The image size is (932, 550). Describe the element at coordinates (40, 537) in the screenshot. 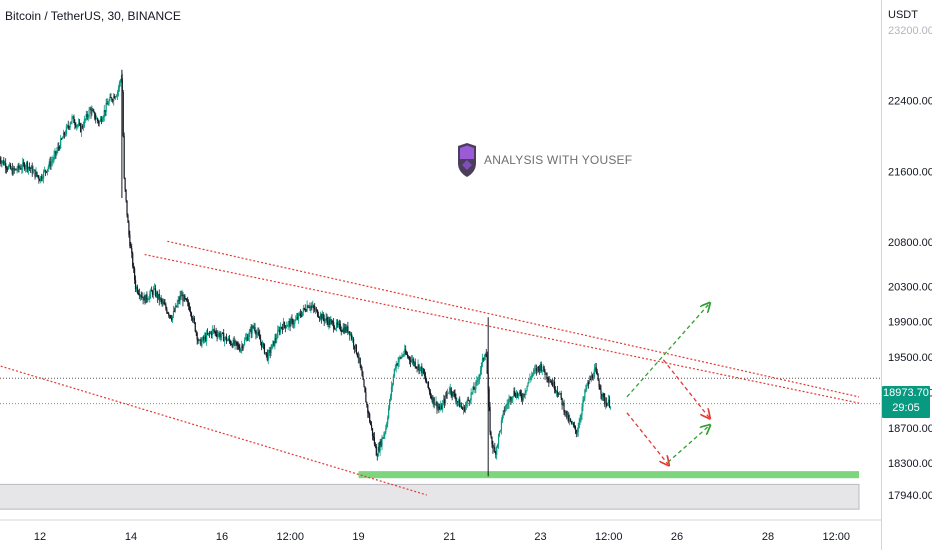

I see `x-tick-label: 12` at that location.